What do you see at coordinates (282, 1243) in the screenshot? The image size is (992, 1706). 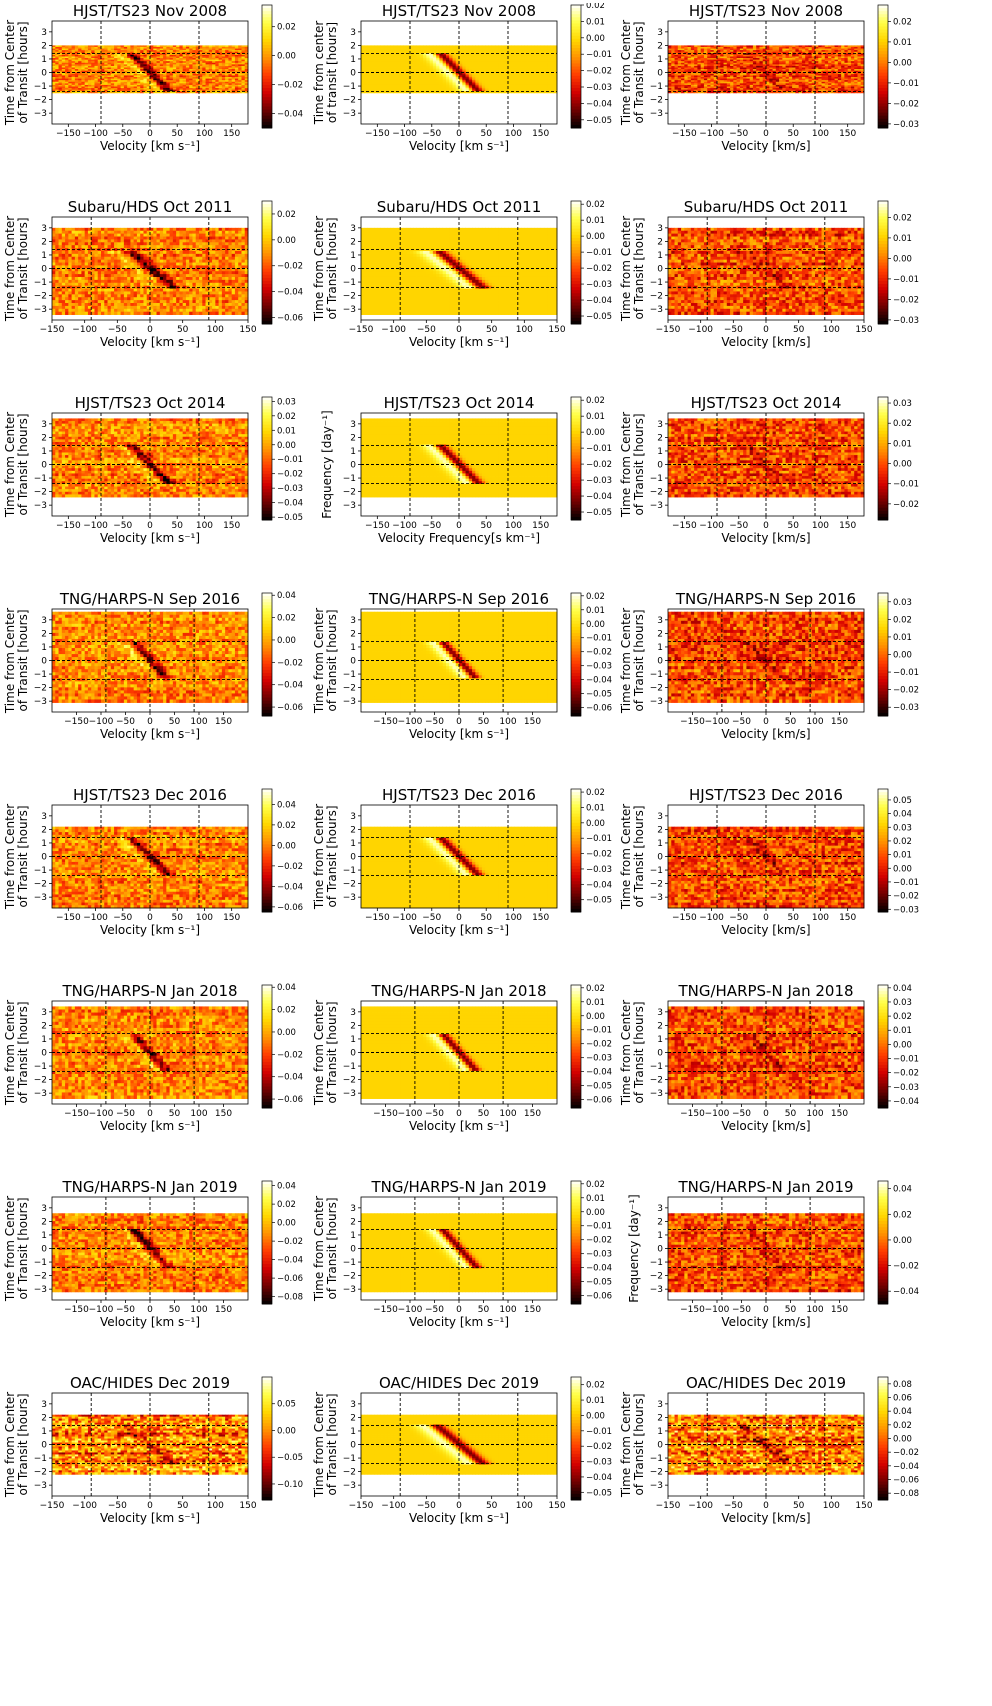 I see `colorbar: 0.040.020.00−0.02−0.04−0.06−0.08` at bounding box center [282, 1243].